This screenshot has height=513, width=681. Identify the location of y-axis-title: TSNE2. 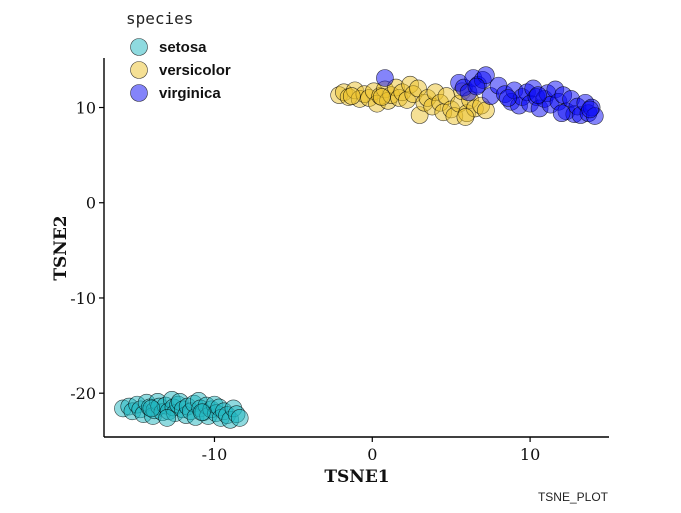
(61, 247).